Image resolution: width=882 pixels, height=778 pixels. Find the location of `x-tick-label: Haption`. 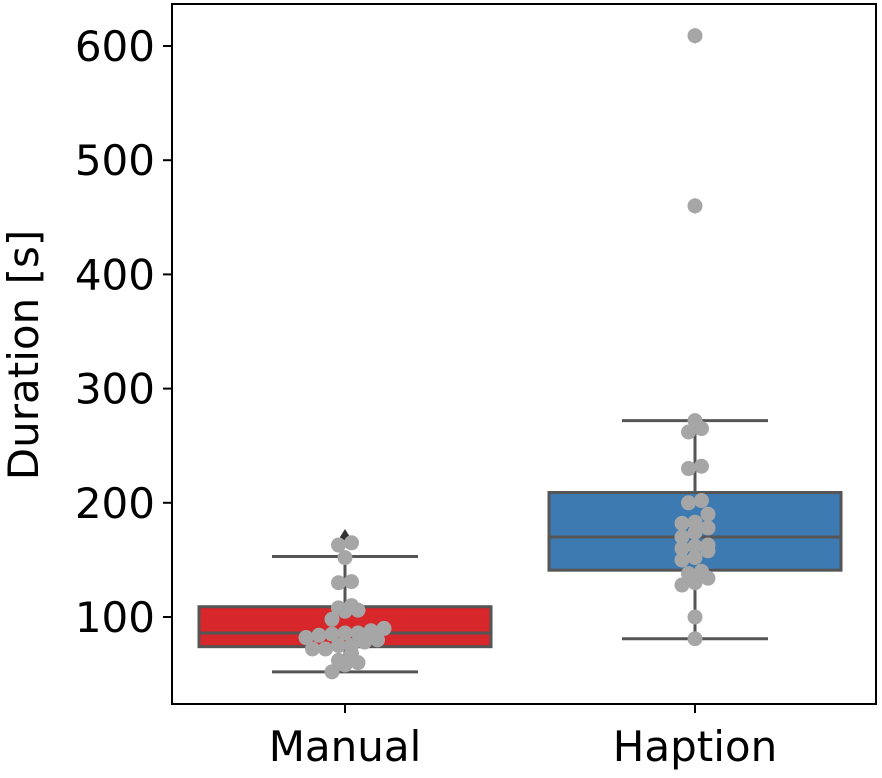

x-tick-label: Haption is located at coordinates (695, 746).